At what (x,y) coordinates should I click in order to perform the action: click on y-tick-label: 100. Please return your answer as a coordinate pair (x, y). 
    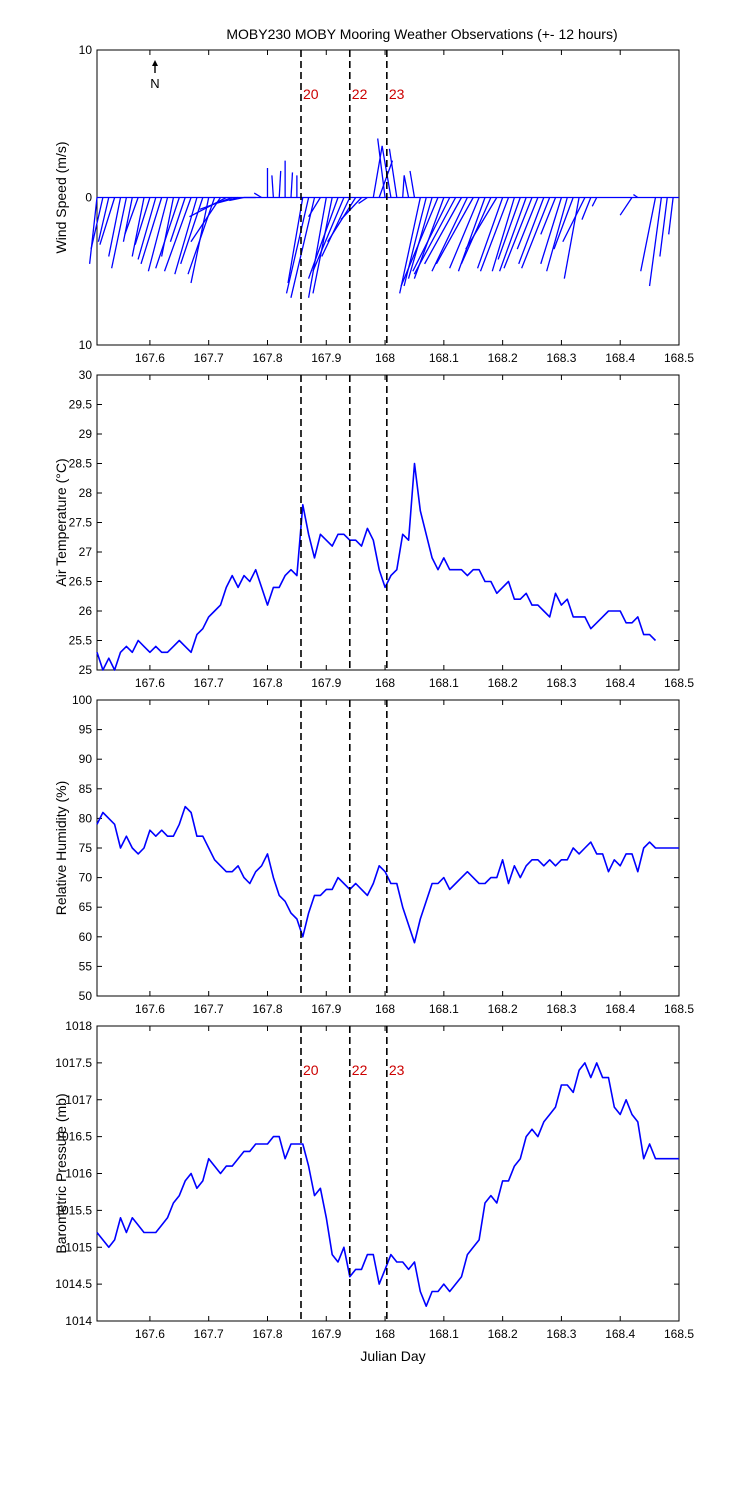
    Looking at the image, I should click on (82, 700).